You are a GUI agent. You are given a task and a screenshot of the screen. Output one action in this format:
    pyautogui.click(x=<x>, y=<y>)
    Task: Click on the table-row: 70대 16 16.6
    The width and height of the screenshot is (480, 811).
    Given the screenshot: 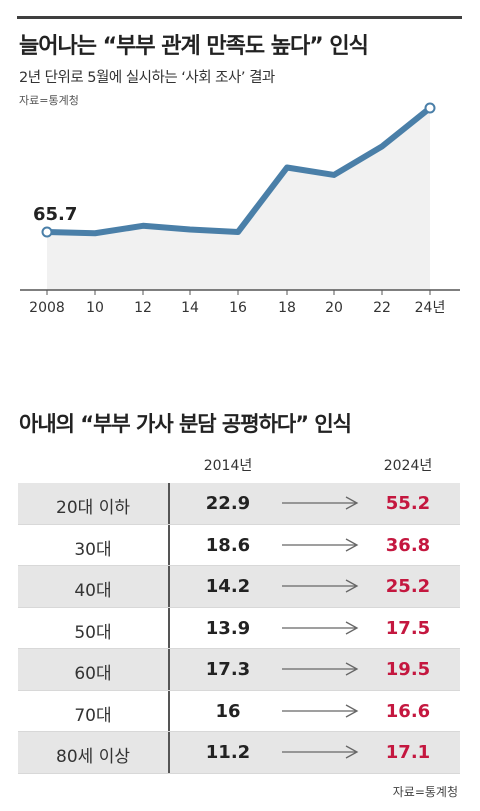 What is the action you would take?
    pyautogui.click(x=239, y=711)
    